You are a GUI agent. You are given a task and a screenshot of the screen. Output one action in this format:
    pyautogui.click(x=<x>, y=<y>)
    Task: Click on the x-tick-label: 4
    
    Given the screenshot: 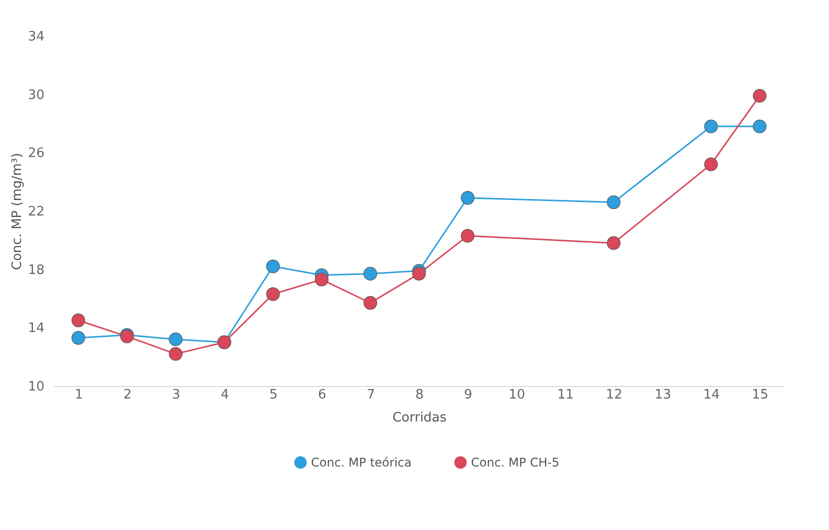 What is the action you would take?
    pyautogui.click(x=224, y=395)
    